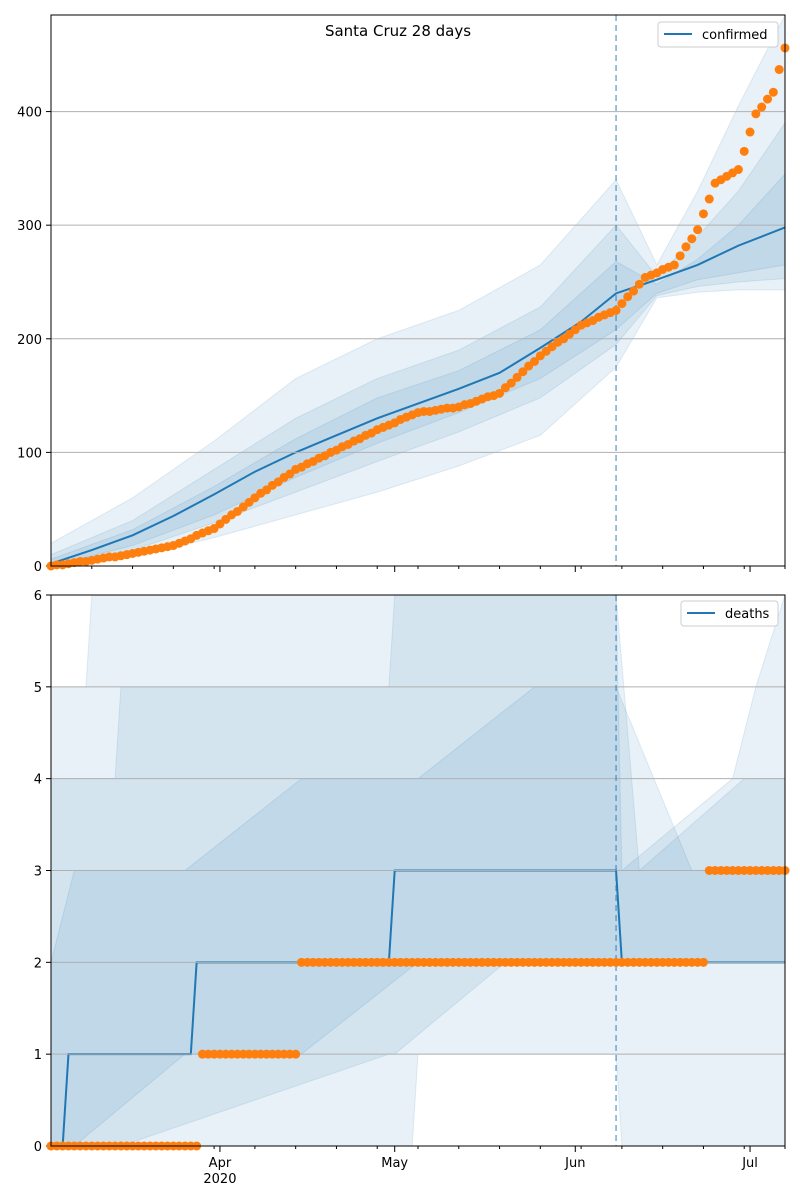 The height and width of the screenshot is (1204, 800). What do you see at coordinates (38, 1055) in the screenshot?
I see `y-tick-label: 1` at bounding box center [38, 1055].